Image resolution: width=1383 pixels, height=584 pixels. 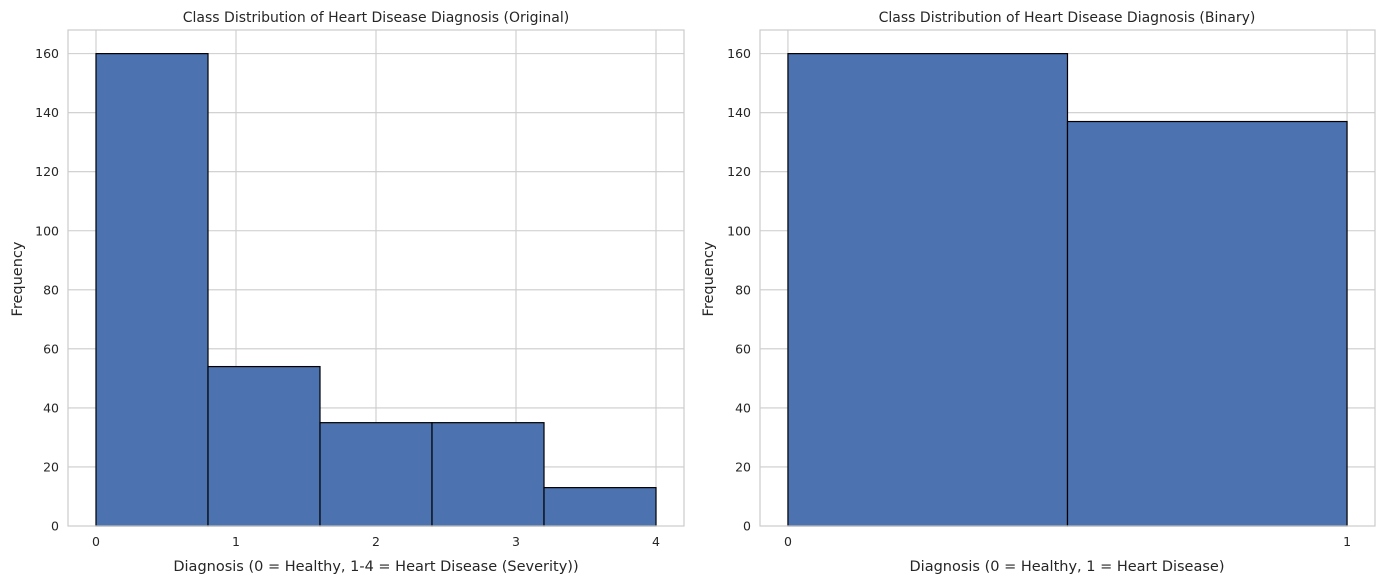 I want to click on x-tick-label: 4, so click(x=656, y=541).